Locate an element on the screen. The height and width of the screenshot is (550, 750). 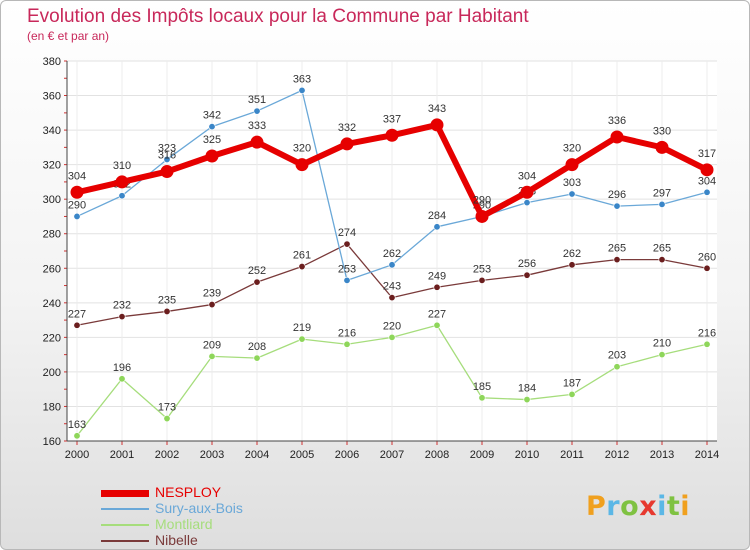
data-label-nibelle: 243 is located at coordinates (392, 287).